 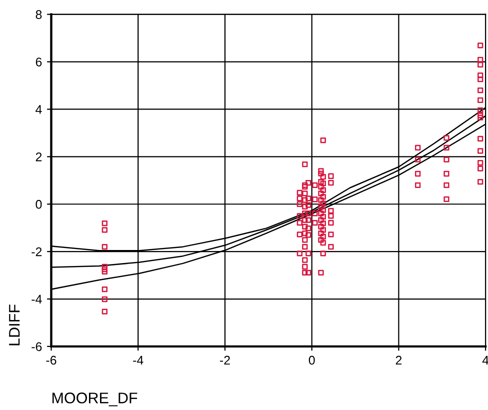 I want to click on x-tick-label: 2, so click(x=399, y=360).